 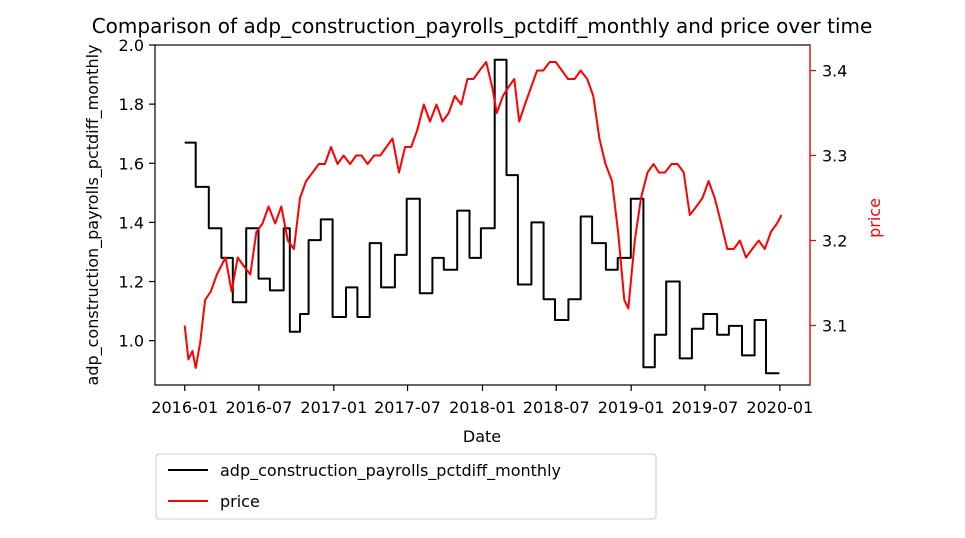 What do you see at coordinates (131, 222) in the screenshot?
I see `y-left-tick-label-2: 1.4` at bounding box center [131, 222].